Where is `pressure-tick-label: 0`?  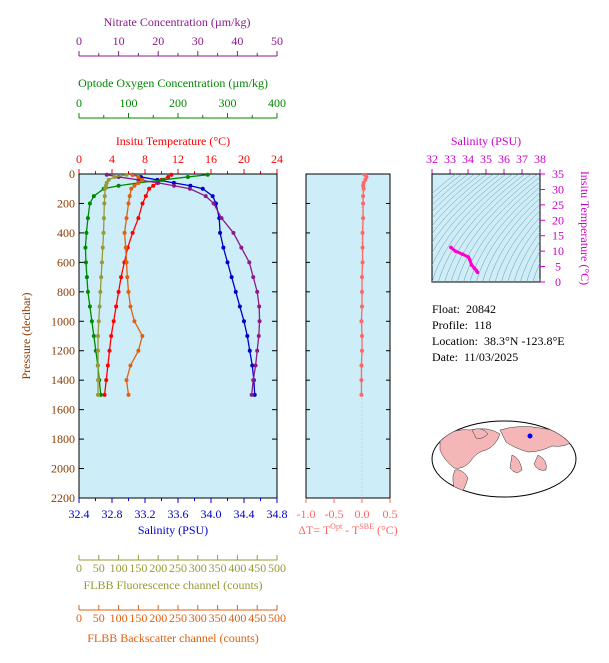
pressure-tick-label: 0 is located at coordinates (72, 174).